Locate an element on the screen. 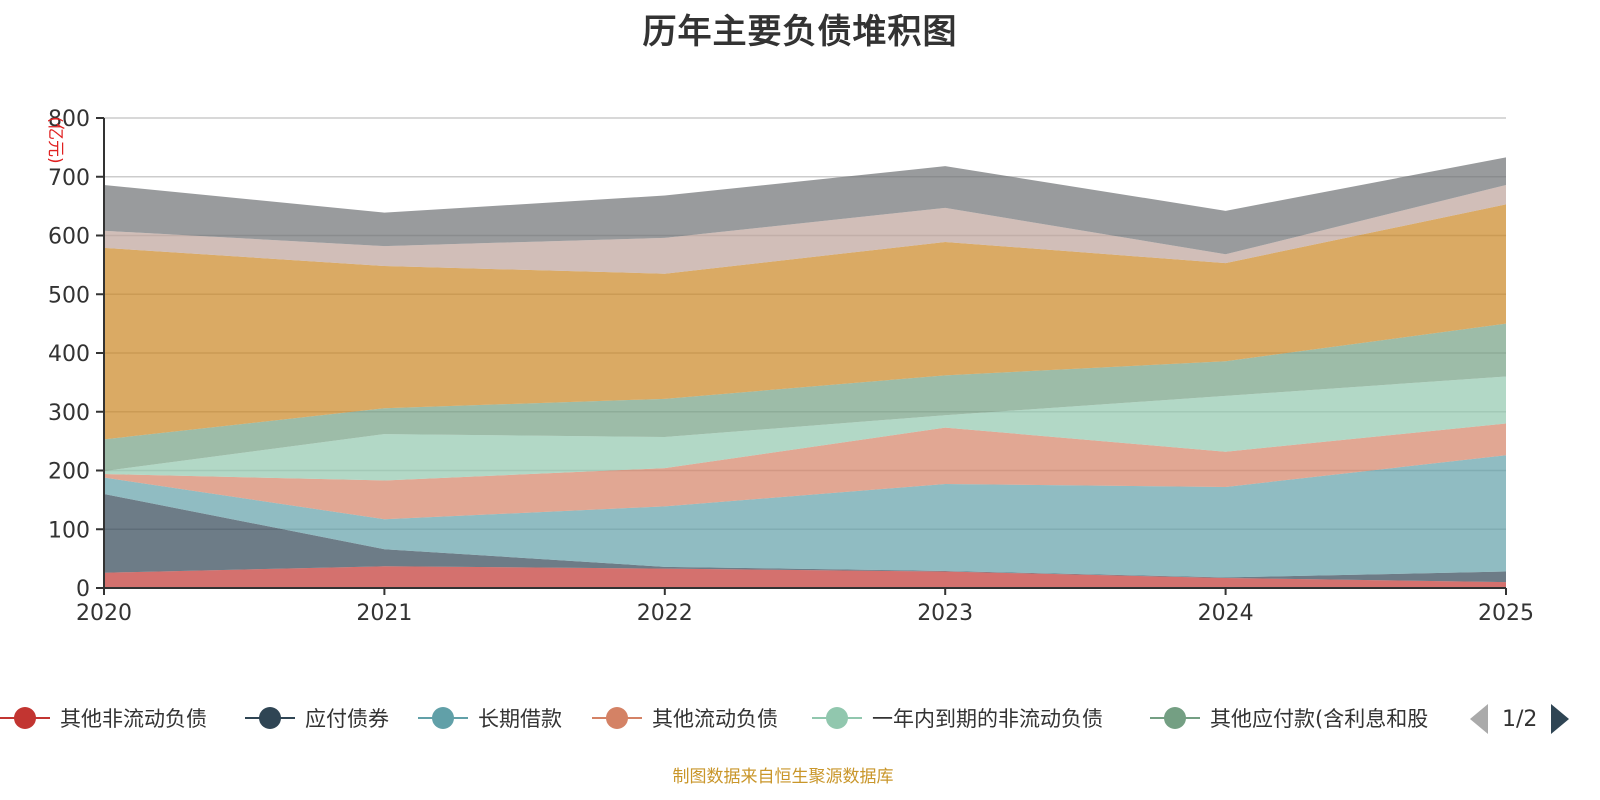 The width and height of the screenshot is (1600, 800). y-tick-label: 400 is located at coordinates (69, 354).